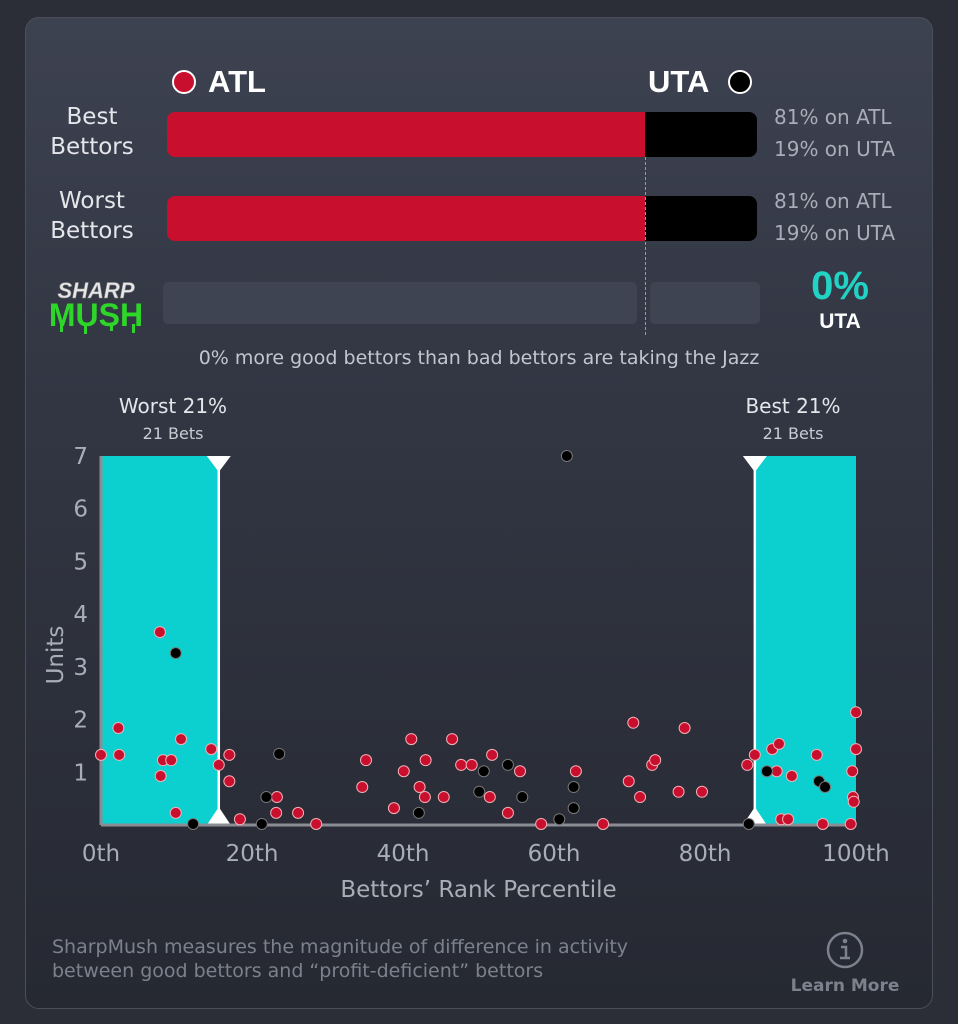  What do you see at coordinates (101, 854) in the screenshot?
I see `x-tick-label: 0th` at bounding box center [101, 854].